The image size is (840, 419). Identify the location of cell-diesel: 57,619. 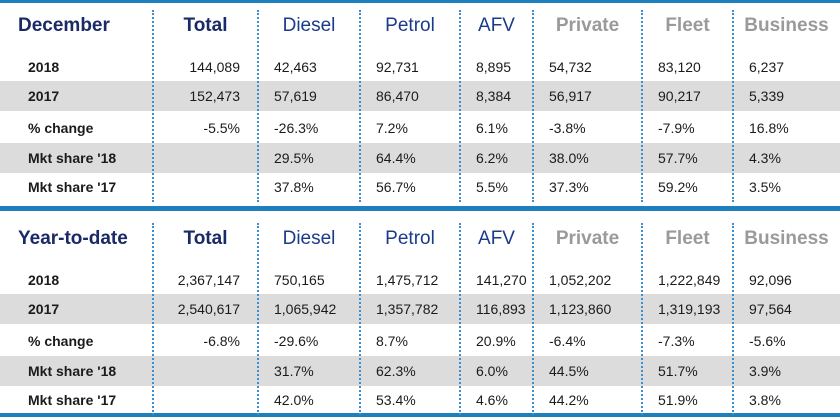
(295, 96).